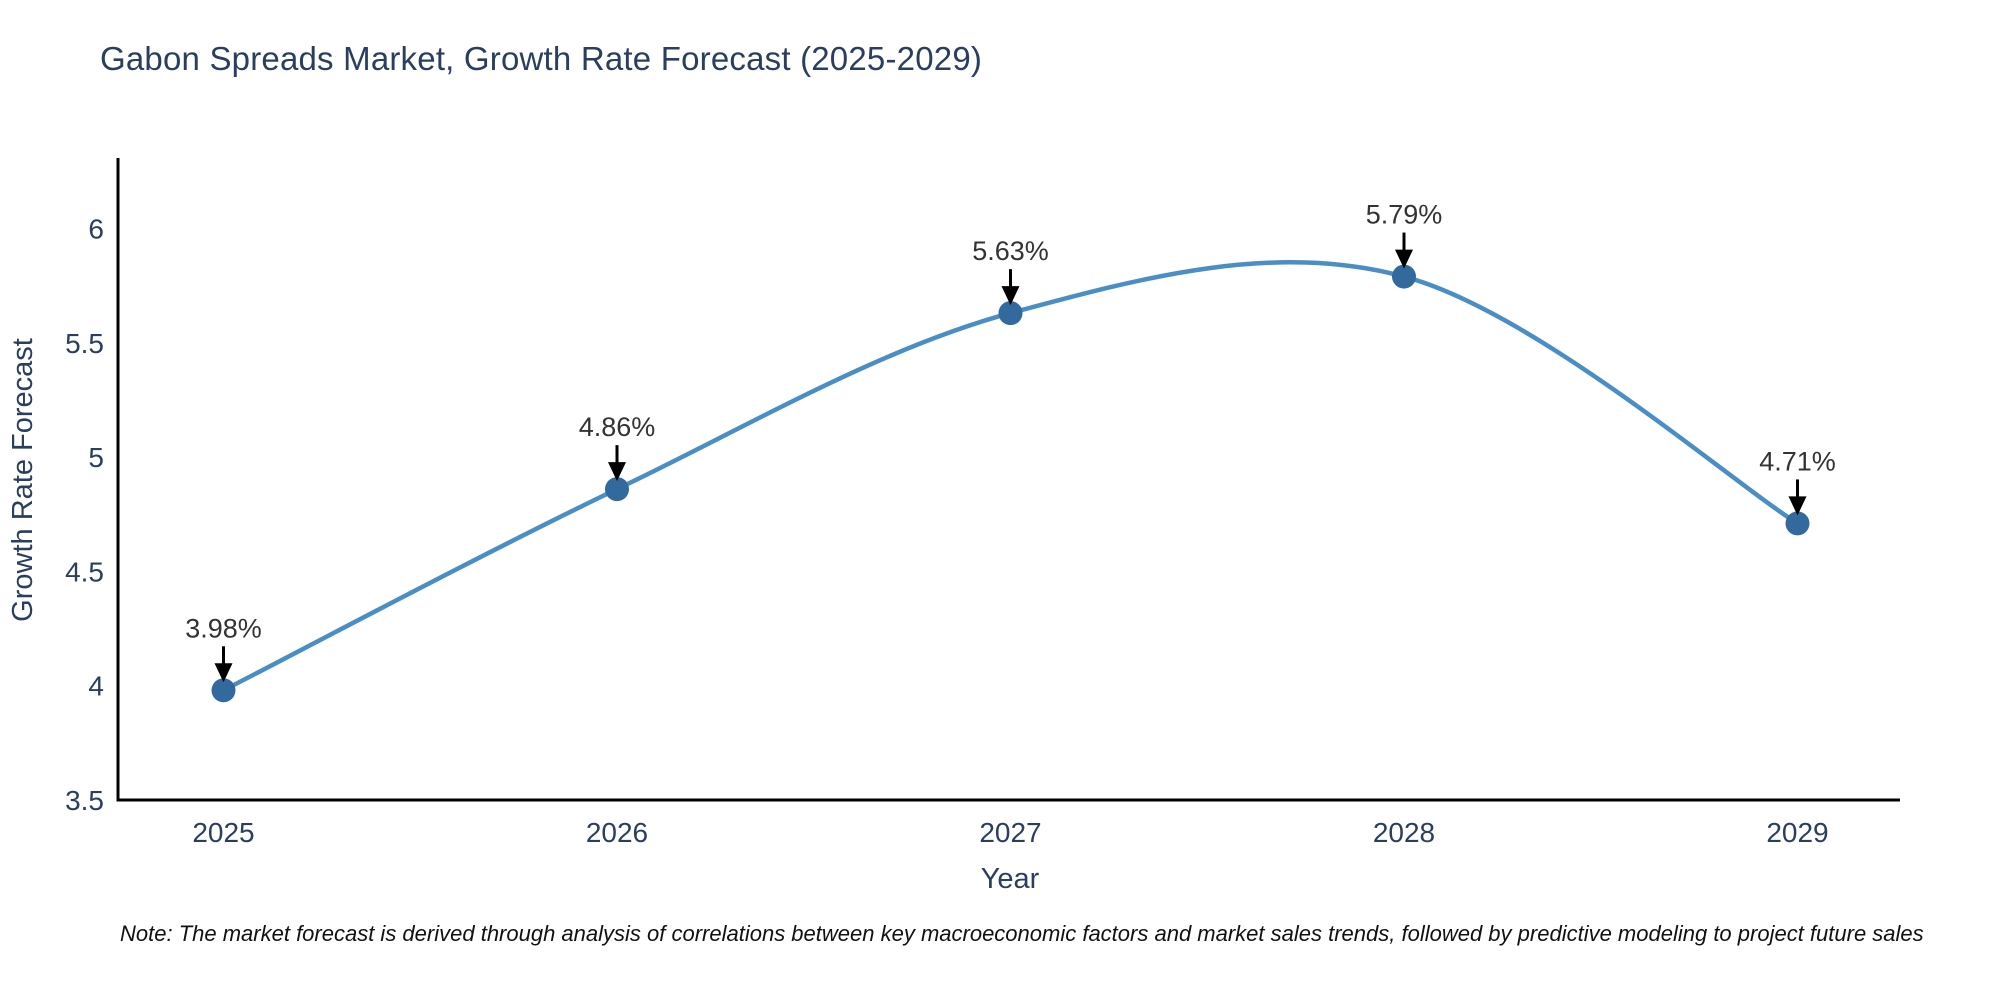 Image resolution: width=2000 pixels, height=1000 pixels. I want to click on y-tick-label: 6, so click(96, 229).